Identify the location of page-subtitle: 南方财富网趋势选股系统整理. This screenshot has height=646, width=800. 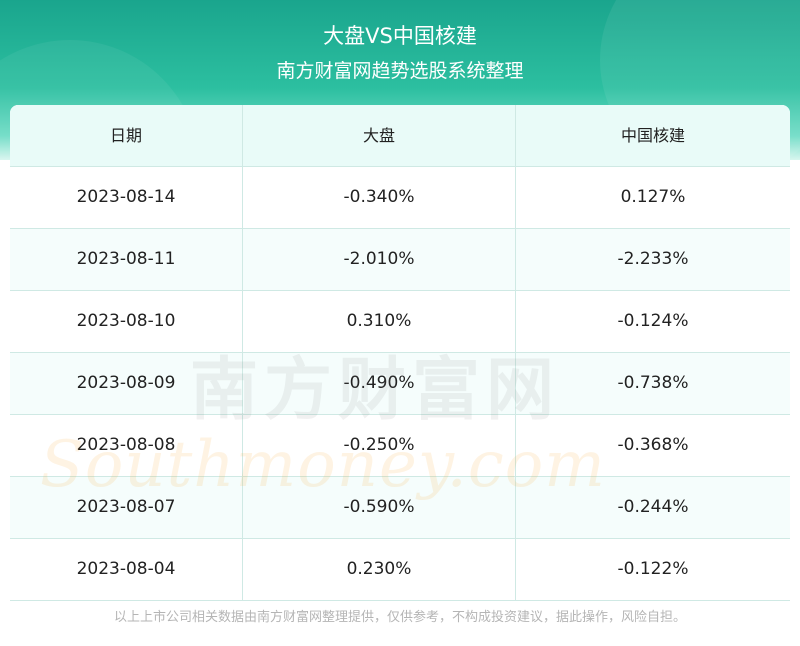
(400, 71).